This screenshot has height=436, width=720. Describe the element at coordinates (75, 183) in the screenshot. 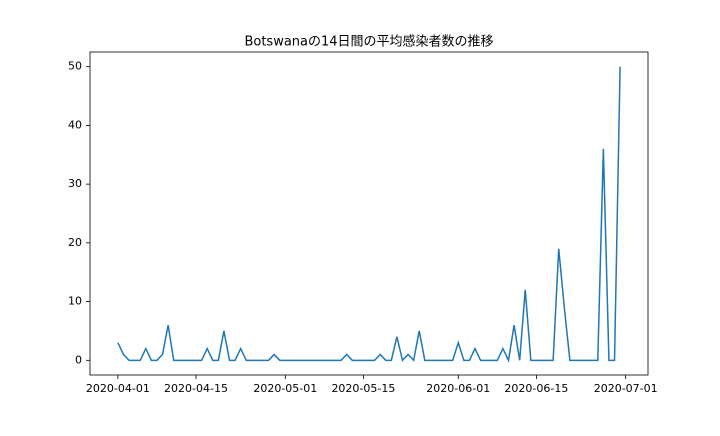

I see `y-tick-label: 30` at that location.